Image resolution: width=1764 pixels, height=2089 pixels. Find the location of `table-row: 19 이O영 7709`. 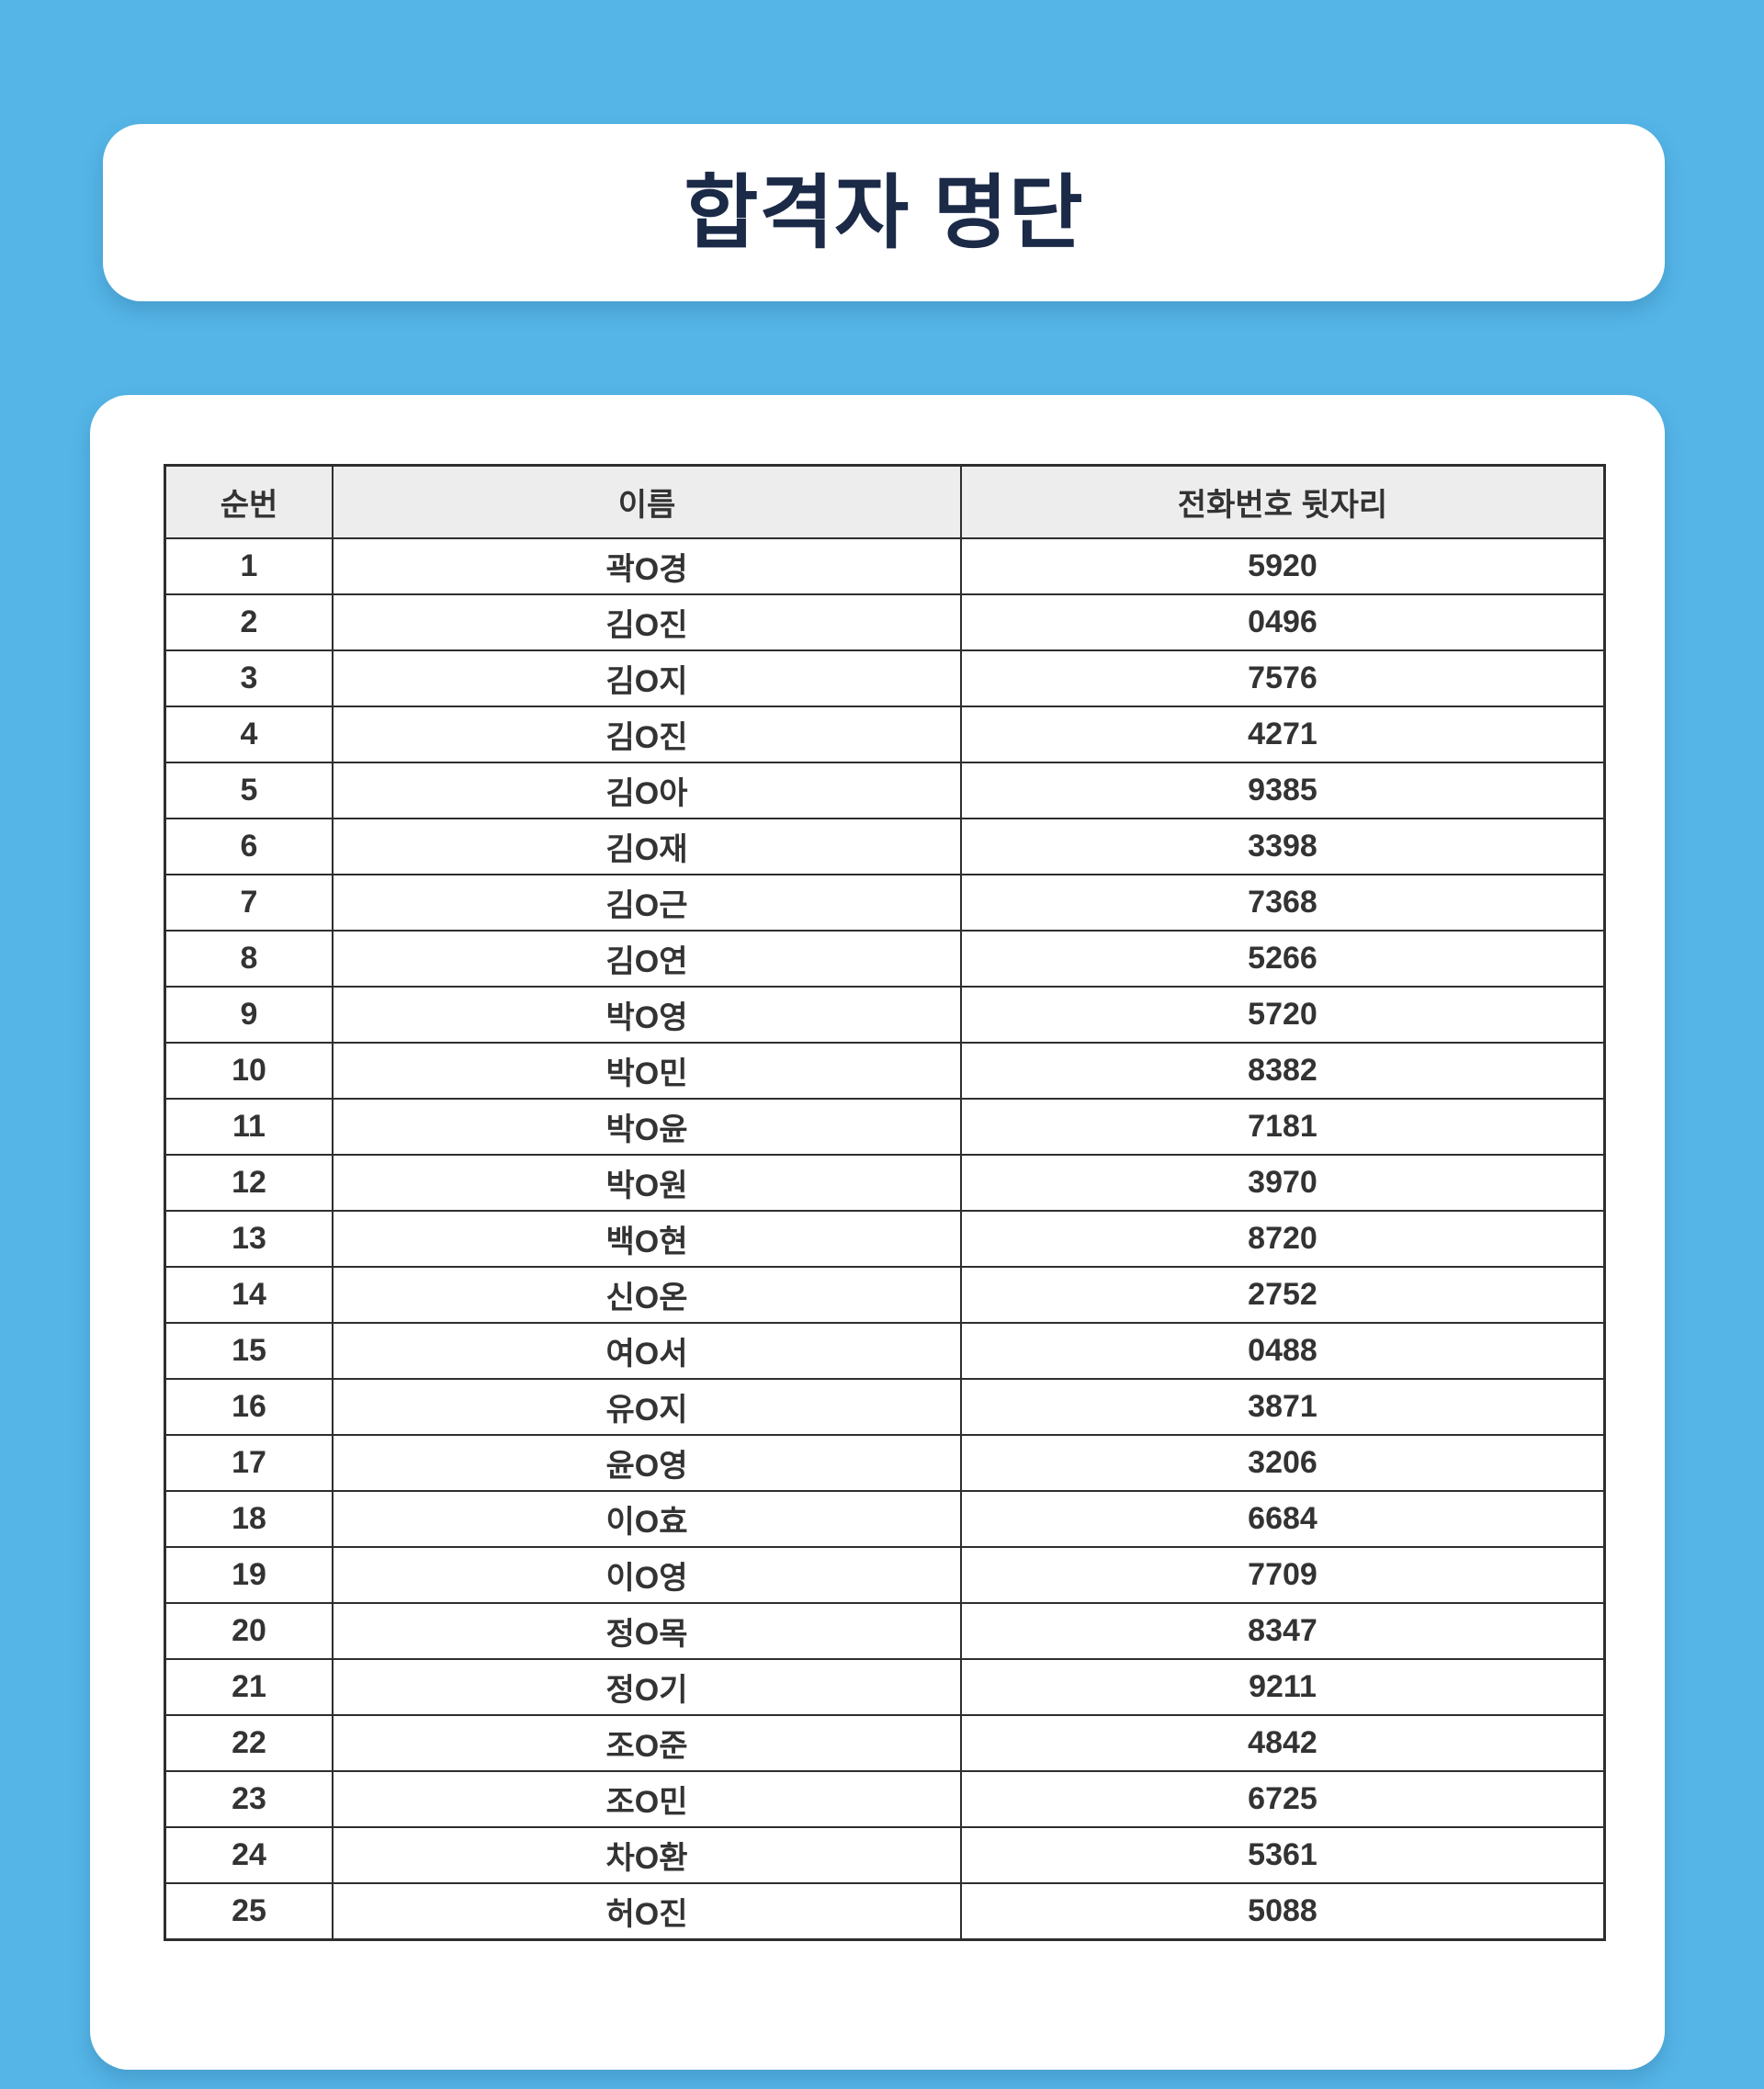

table-row: 19 이O영 7709 is located at coordinates (885, 1575).